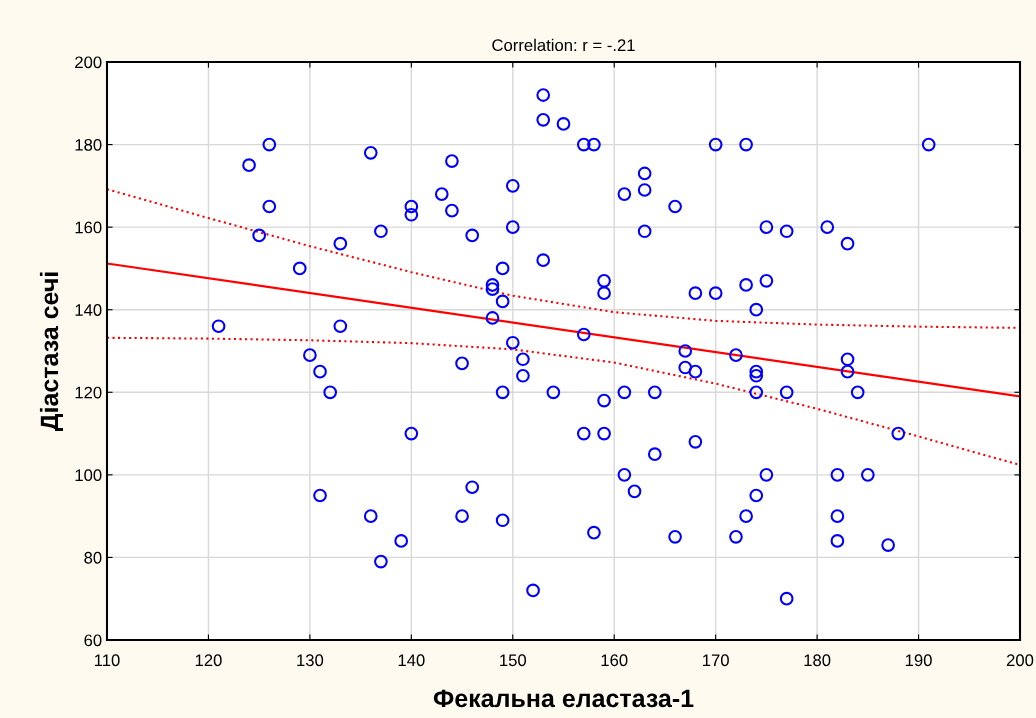  Describe the element at coordinates (513, 660) in the screenshot. I see `x-tick-label: 150` at that location.